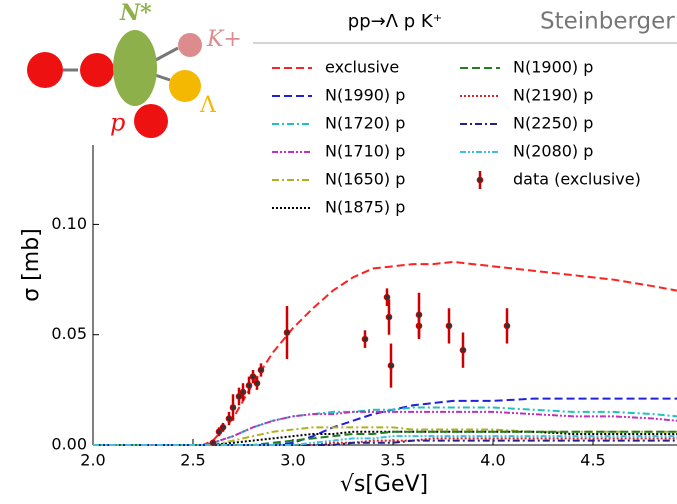  What do you see at coordinates (69, 333) in the screenshot?
I see `y-tick-label: 0.05` at bounding box center [69, 333].